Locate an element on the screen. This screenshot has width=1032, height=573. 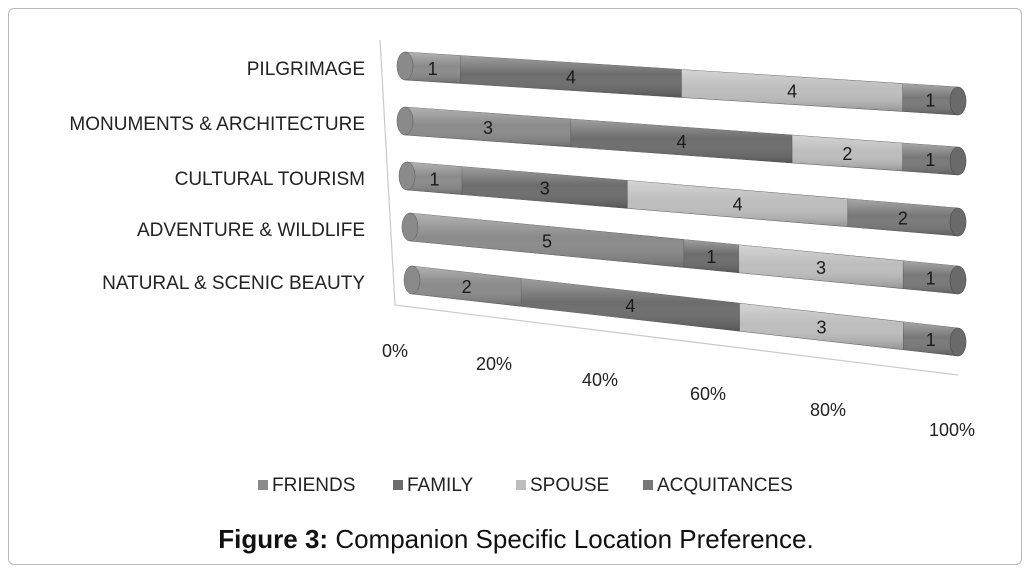
legend-item-acquitances: ACQUITANCES is located at coordinates (718, 485).